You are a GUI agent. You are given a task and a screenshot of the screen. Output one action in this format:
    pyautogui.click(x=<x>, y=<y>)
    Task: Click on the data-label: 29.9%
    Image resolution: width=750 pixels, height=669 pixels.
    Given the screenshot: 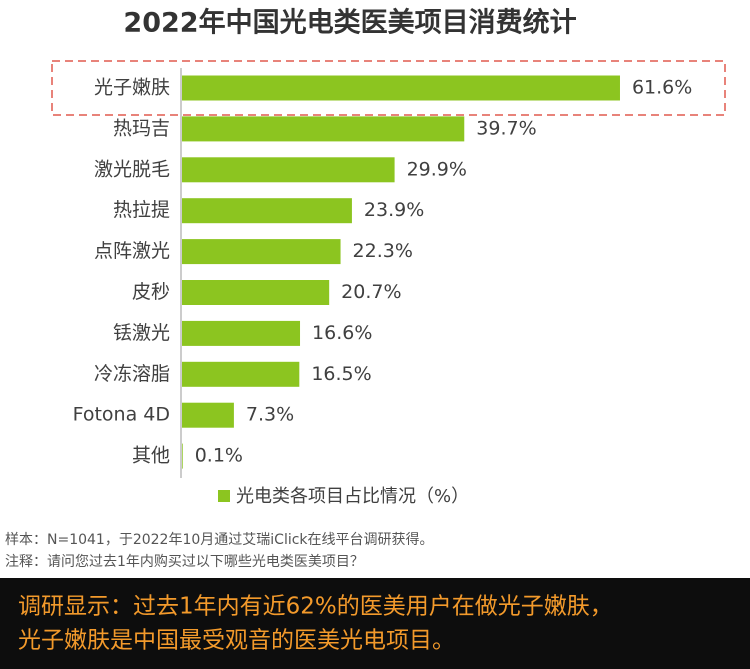 What is the action you would take?
    pyautogui.click(x=437, y=169)
    